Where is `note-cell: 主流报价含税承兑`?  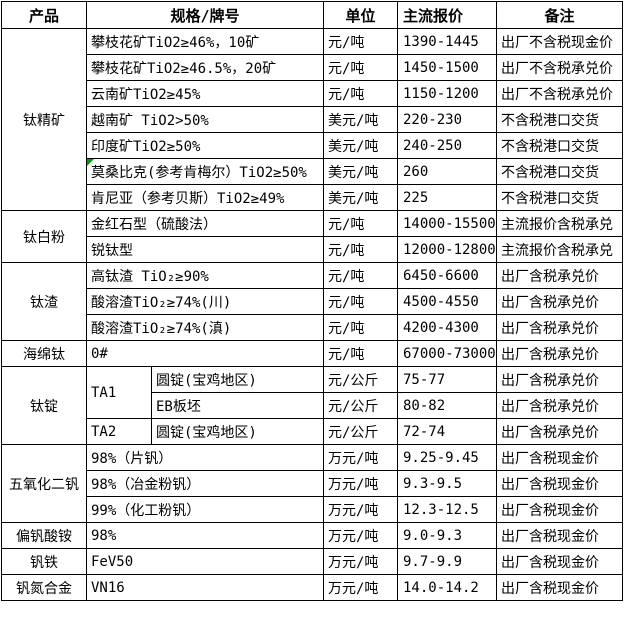 note-cell: 主流报价含税承兑 is located at coordinates (559, 249).